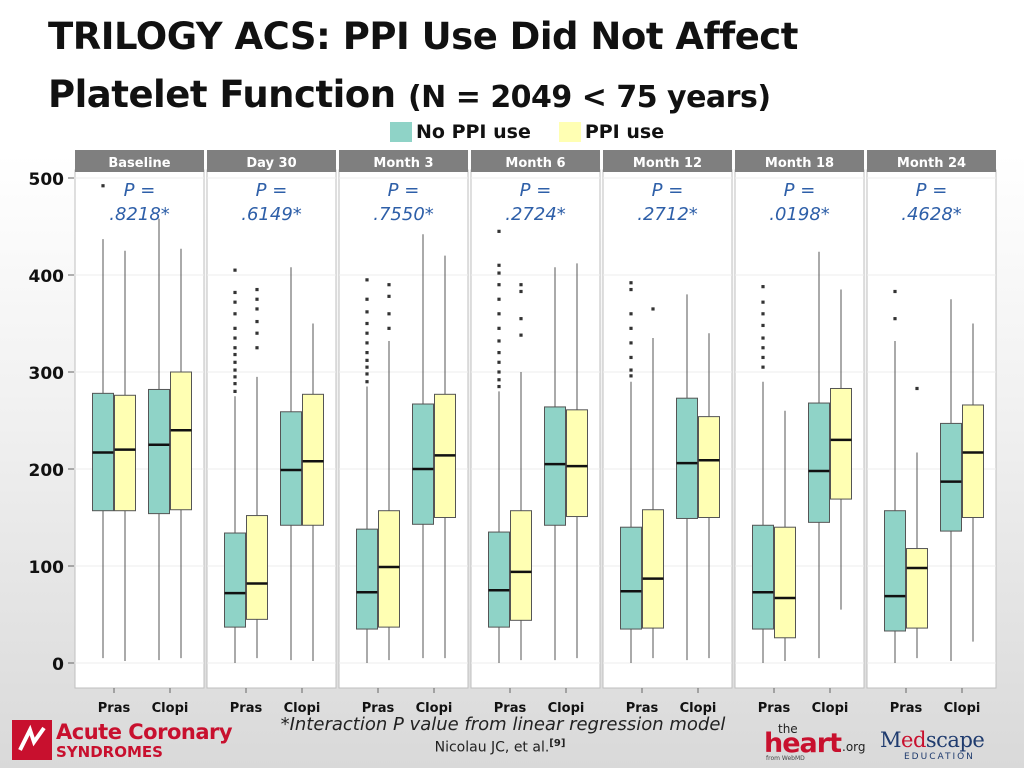 This screenshot has width=1024, height=768. Describe the element at coordinates (931, 163) in the screenshot. I see `panel-strip-label: Month 24` at that location.